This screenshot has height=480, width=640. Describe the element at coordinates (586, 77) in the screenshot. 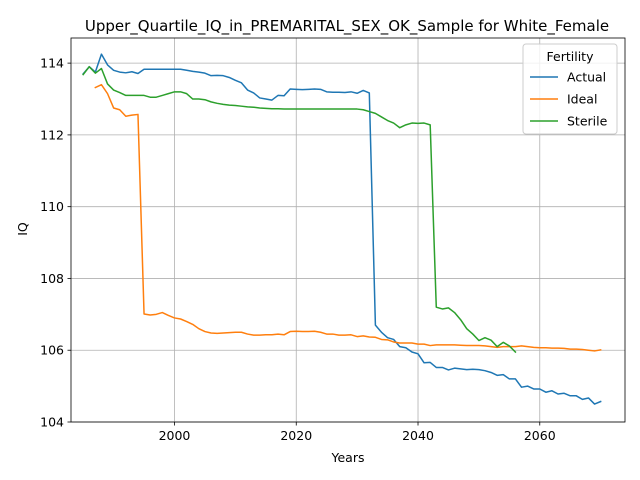

I see `legend-label-actual: Actual` at that location.